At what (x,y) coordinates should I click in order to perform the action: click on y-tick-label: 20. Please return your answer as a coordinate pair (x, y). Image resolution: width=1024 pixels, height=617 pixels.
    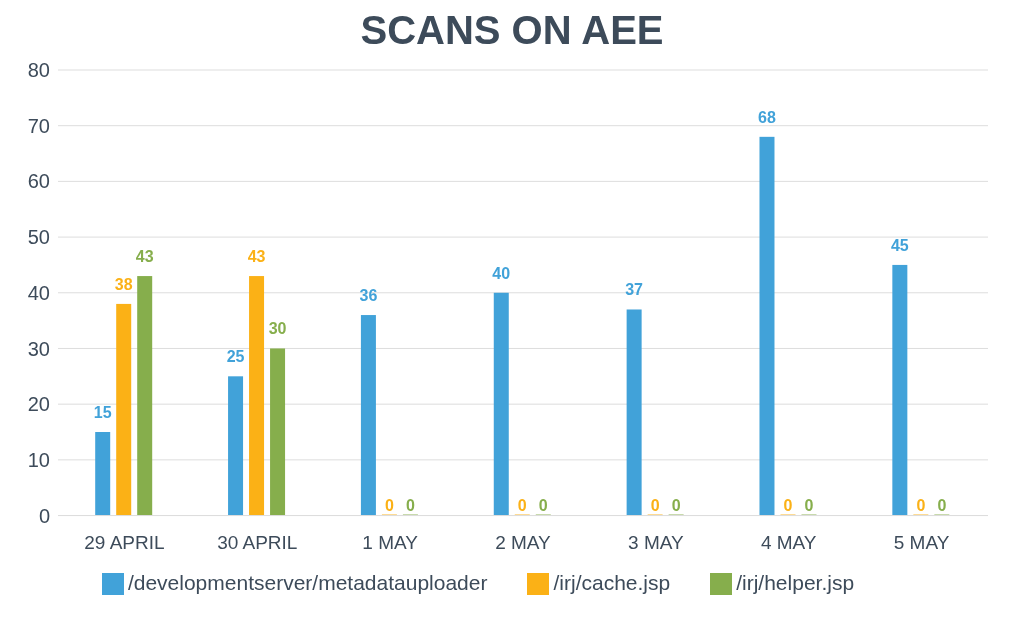
    Looking at the image, I should click on (38, 404).